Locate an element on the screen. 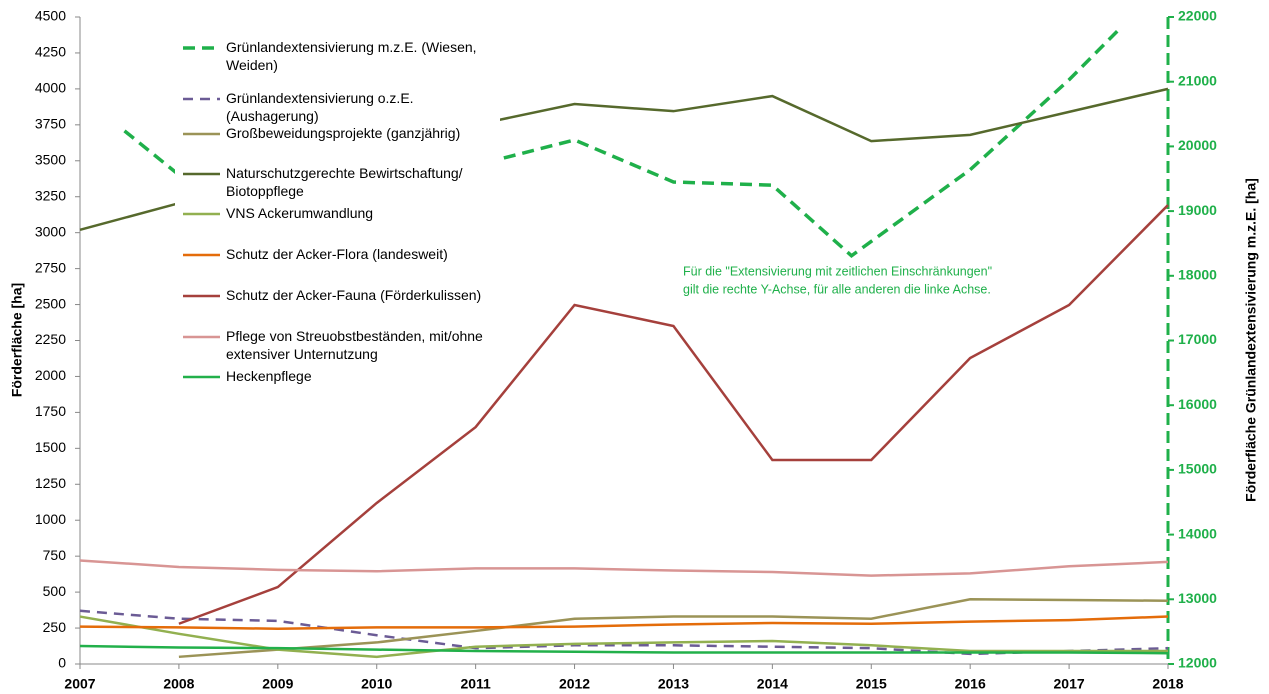  legend-label: VNS Ackerumwandlung is located at coordinates (300, 213).